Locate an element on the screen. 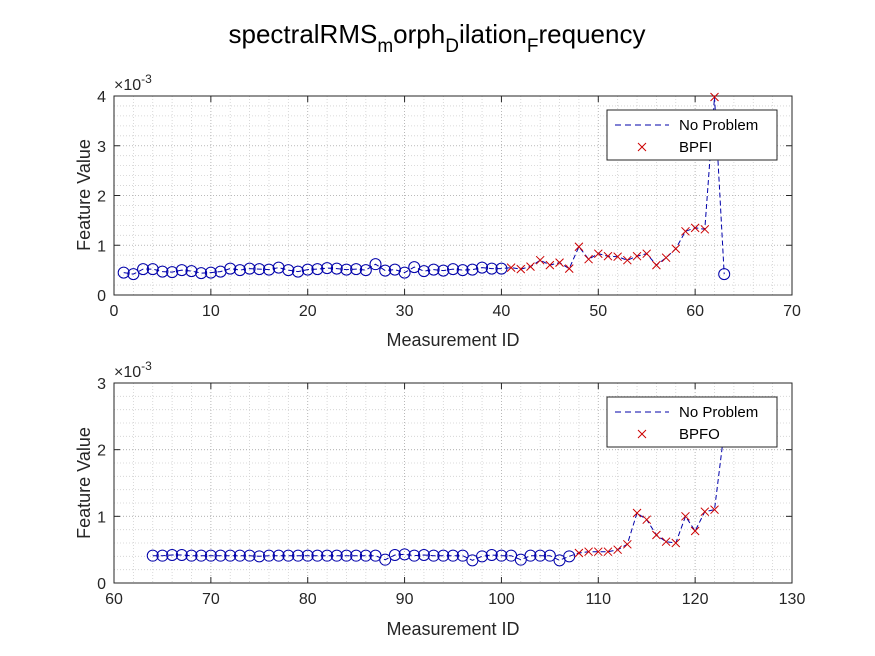 This screenshot has width=875, height=656. x-tick-label: 90 is located at coordinates (405, 599).